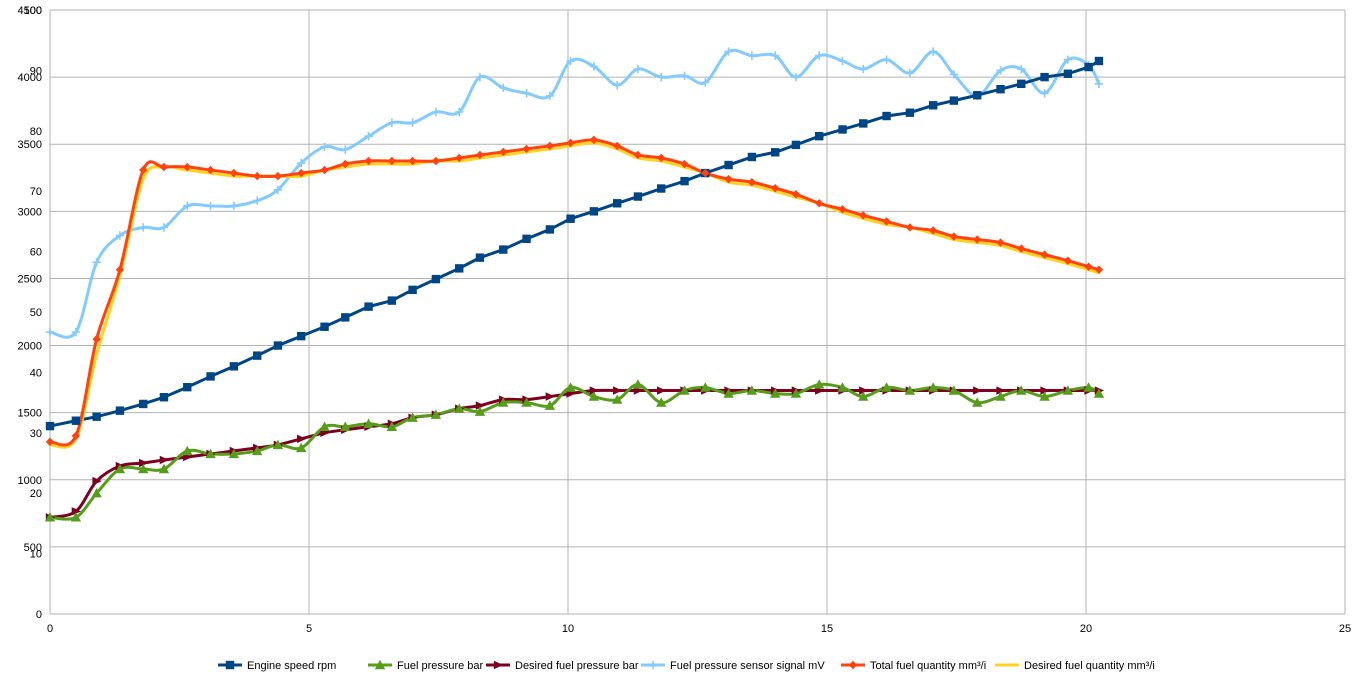  Describe the element at coordinates (36, 253) in the screenshot. I see `y-tick-label-small: 60` at that location.